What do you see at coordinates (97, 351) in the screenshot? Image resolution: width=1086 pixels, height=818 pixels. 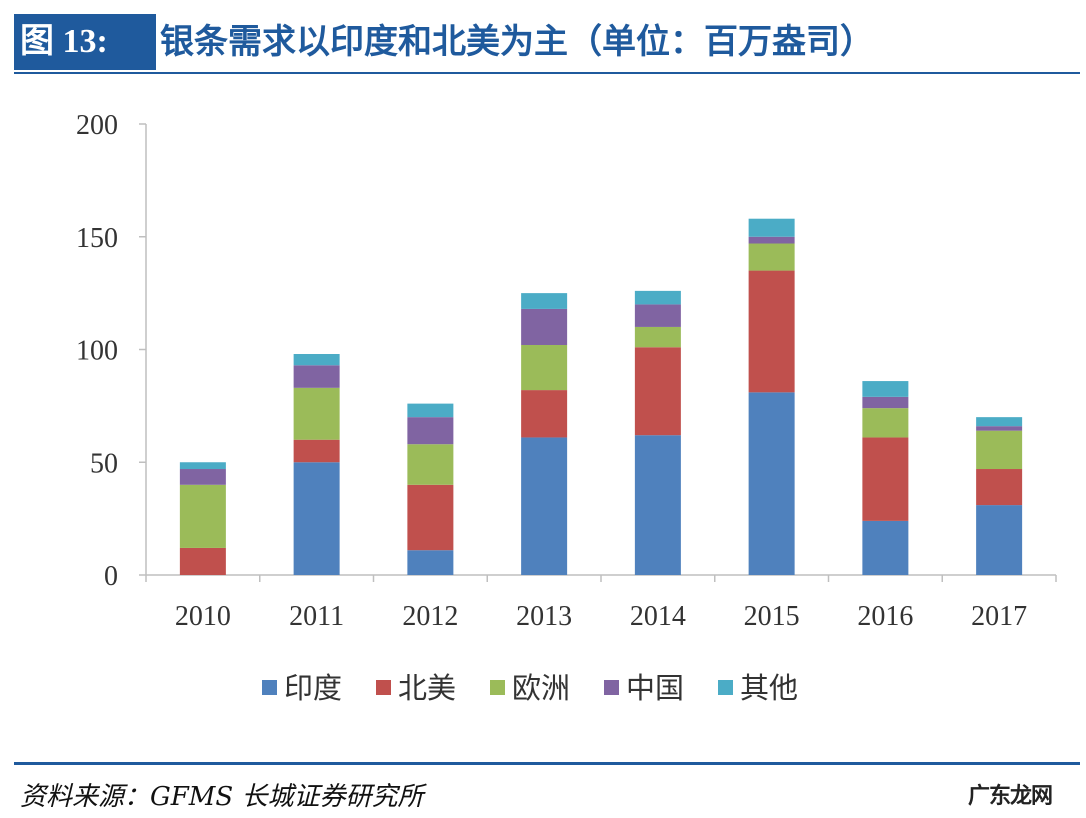 I see `y-tick-label: 100` at bounding box center [97, 351].